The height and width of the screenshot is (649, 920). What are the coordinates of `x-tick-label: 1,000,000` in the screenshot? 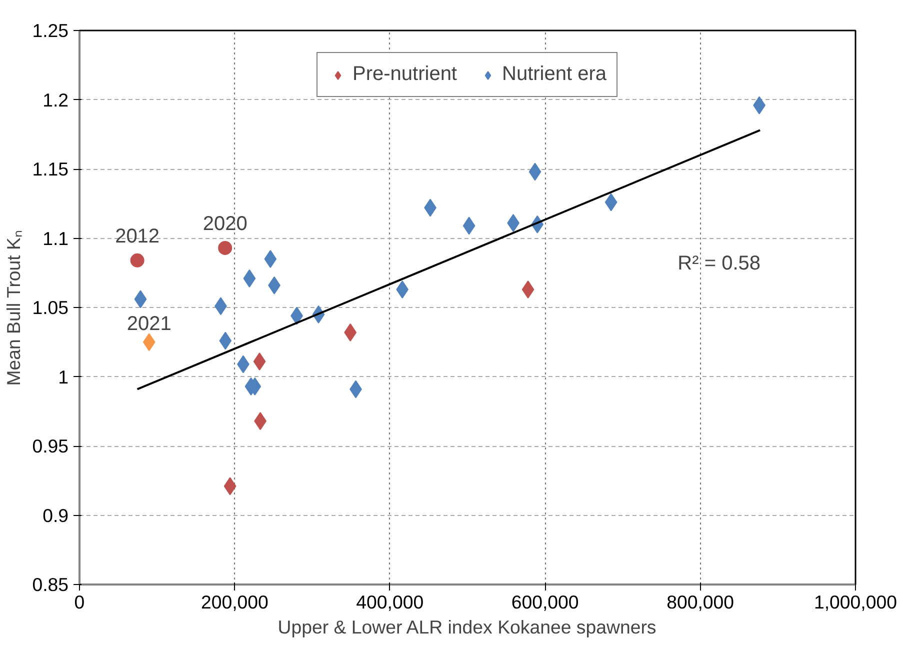 It's located at (855, 602).